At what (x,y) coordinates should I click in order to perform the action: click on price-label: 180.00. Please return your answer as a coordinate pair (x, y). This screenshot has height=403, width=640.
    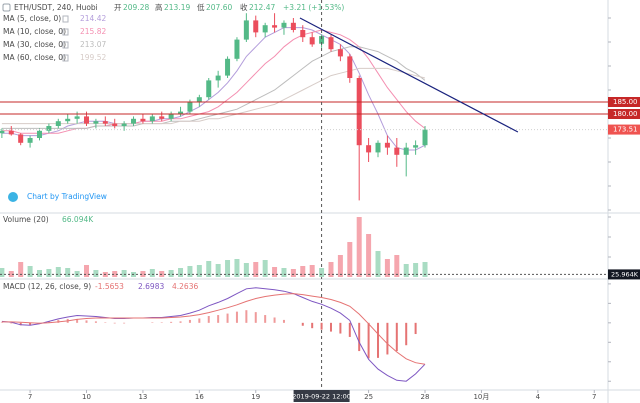
    Looking at the image, I should click on (625, 114).